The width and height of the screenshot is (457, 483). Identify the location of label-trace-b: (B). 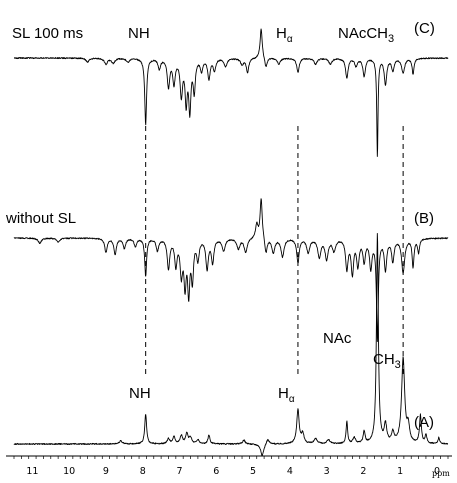
(424, 218).